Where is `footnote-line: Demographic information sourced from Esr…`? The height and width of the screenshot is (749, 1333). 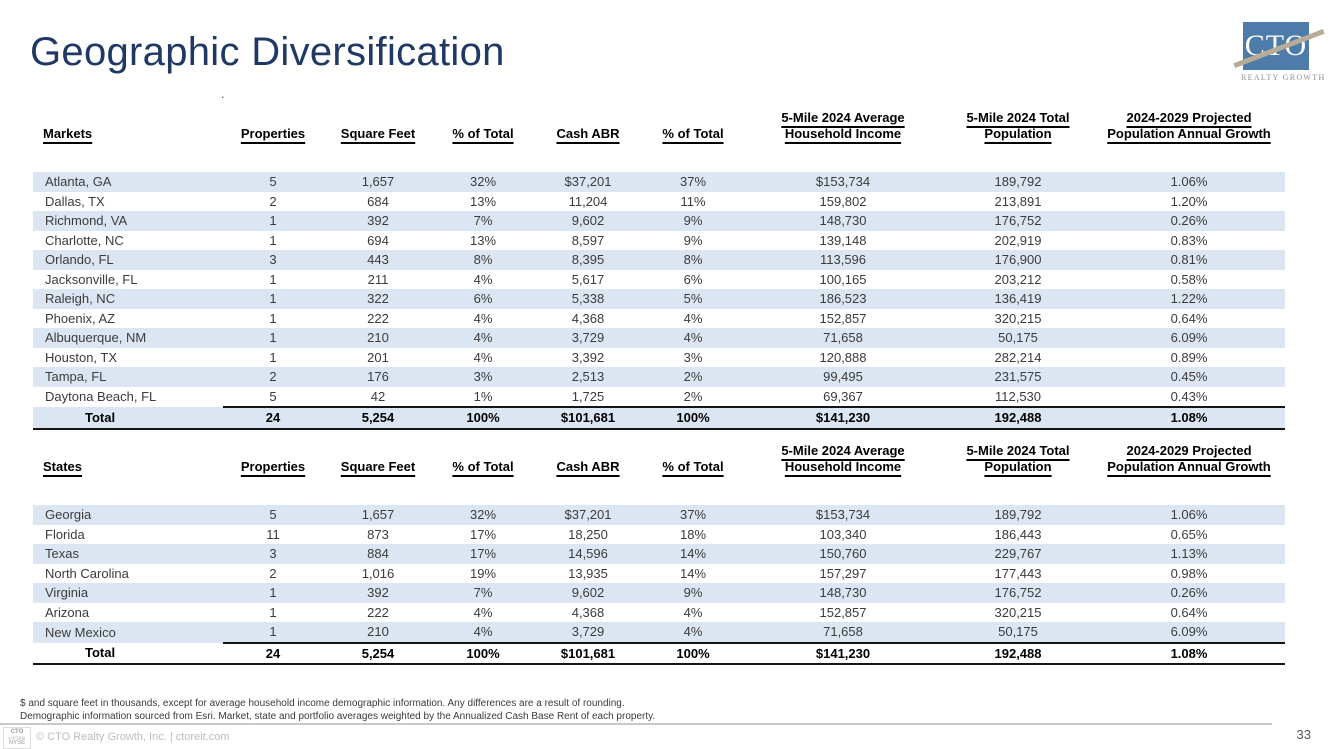
footnote-line: Demographic information sourced from Esr… is located at coordinates (338, 716).